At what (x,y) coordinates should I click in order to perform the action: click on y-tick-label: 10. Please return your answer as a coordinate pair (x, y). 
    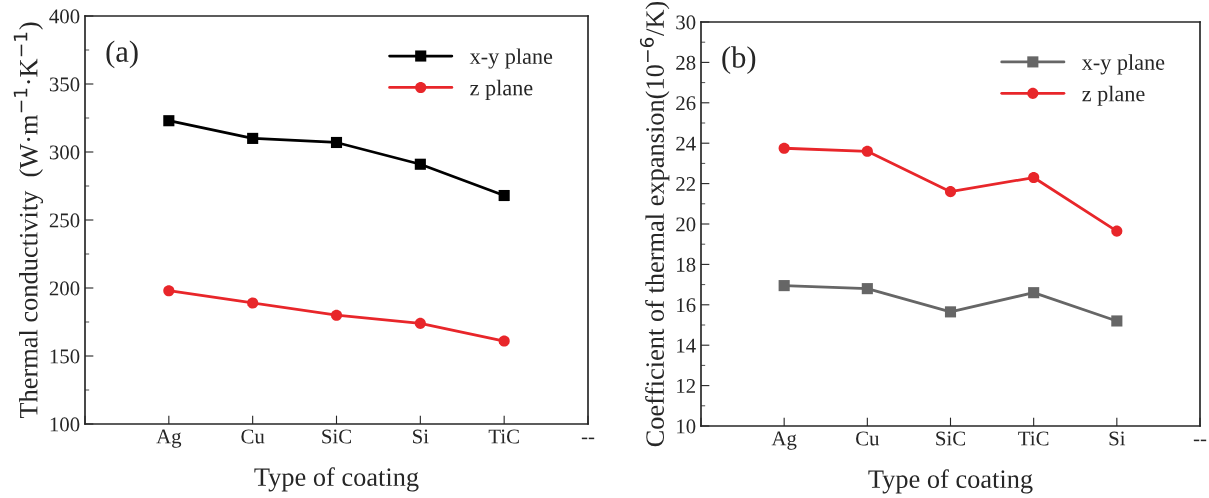
    Looking at the image, I should click on (686, 426).